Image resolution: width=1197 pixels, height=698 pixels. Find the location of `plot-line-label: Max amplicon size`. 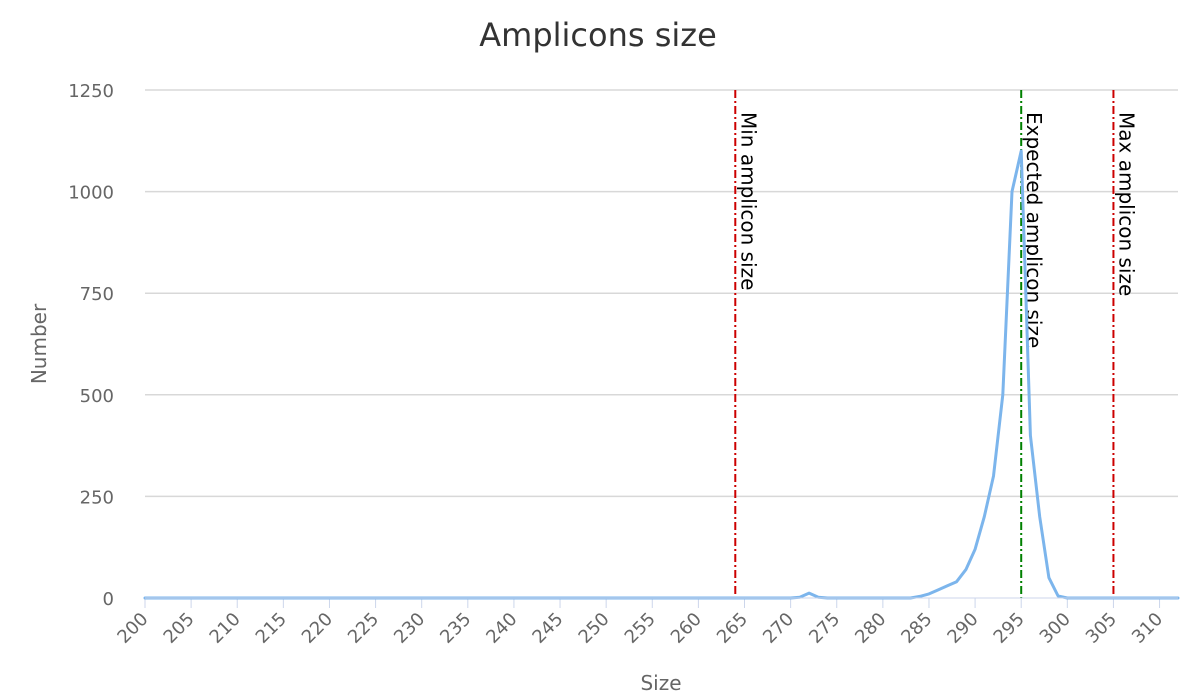

plot-line-label: Max amplicon size is located at coordinates (1126, 204).